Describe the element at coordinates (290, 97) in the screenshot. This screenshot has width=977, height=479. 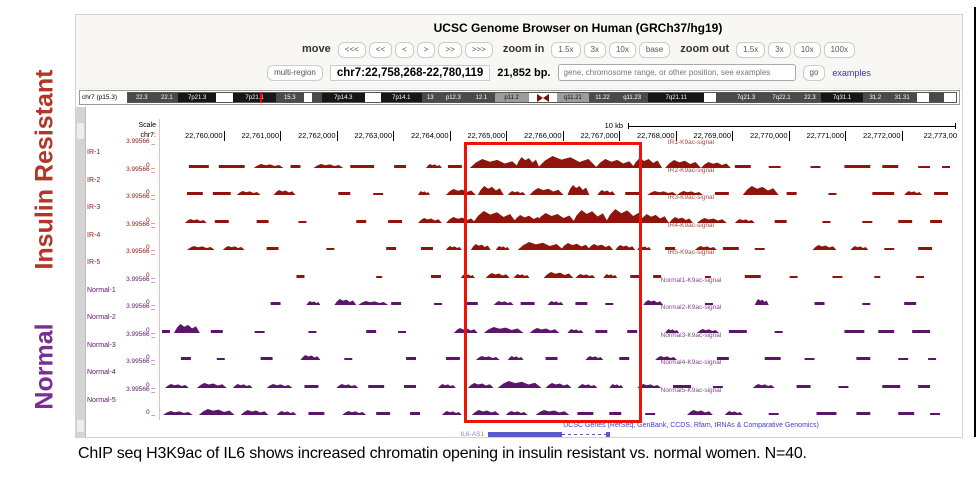
I see `ideogram-band: 15.3` at that location.